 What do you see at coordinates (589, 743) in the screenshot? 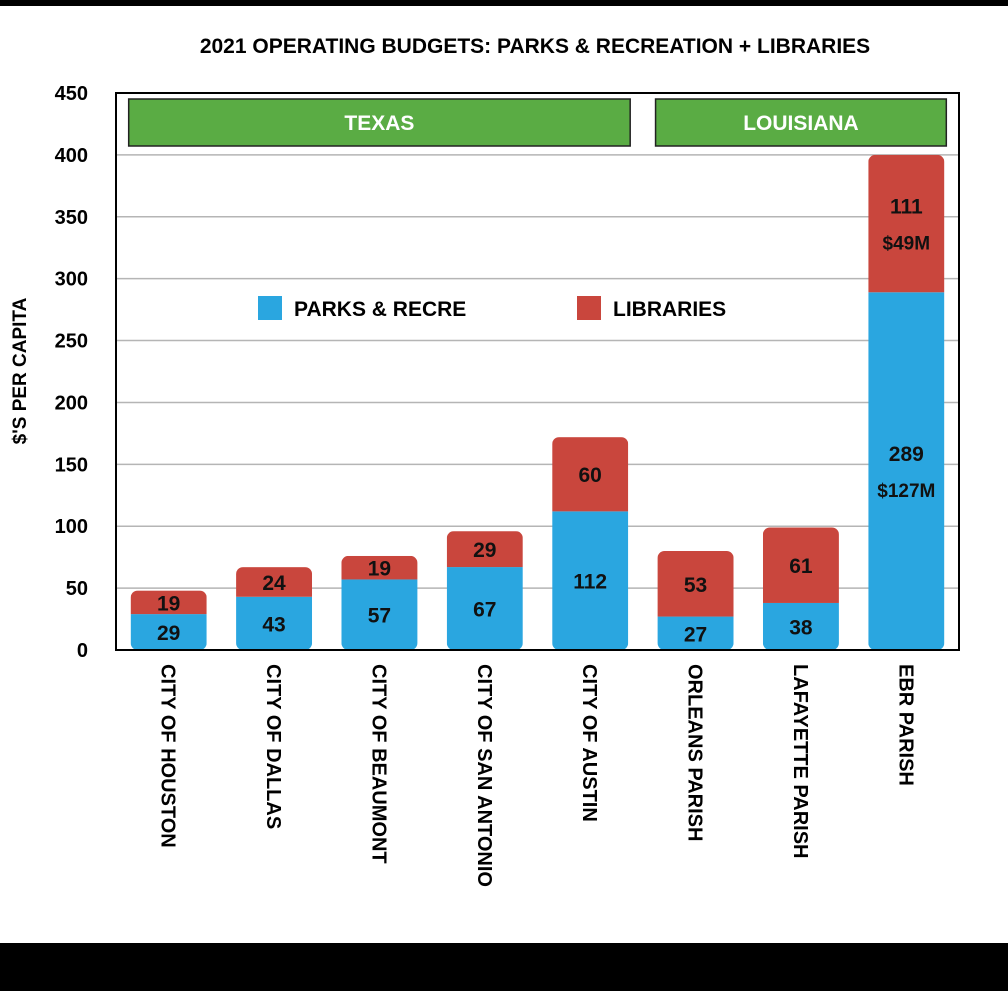
I see `category-label: CITY OF AUSTIN` at bounding box center [589, 743].